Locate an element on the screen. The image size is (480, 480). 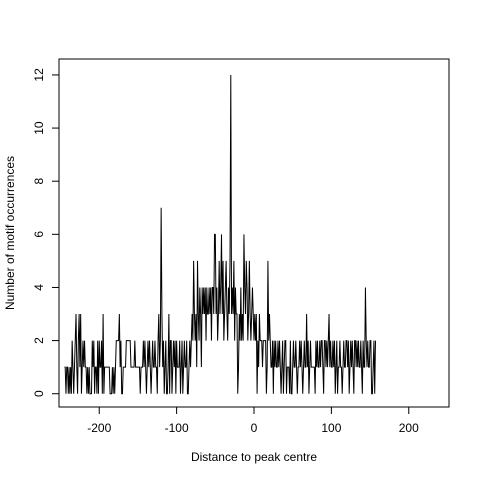
y-axis-title: Number of motif occurrences is located at coordinates (10, 233).